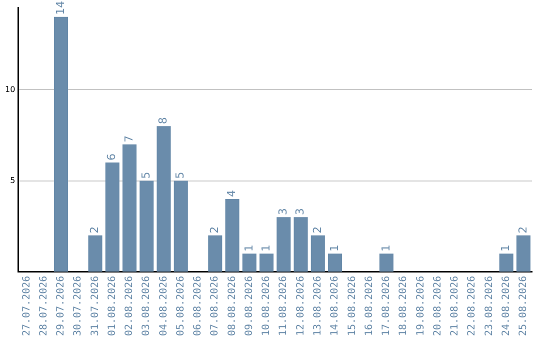  I want to click on x-tick-label: 17.08.2026, so click(386, 306).